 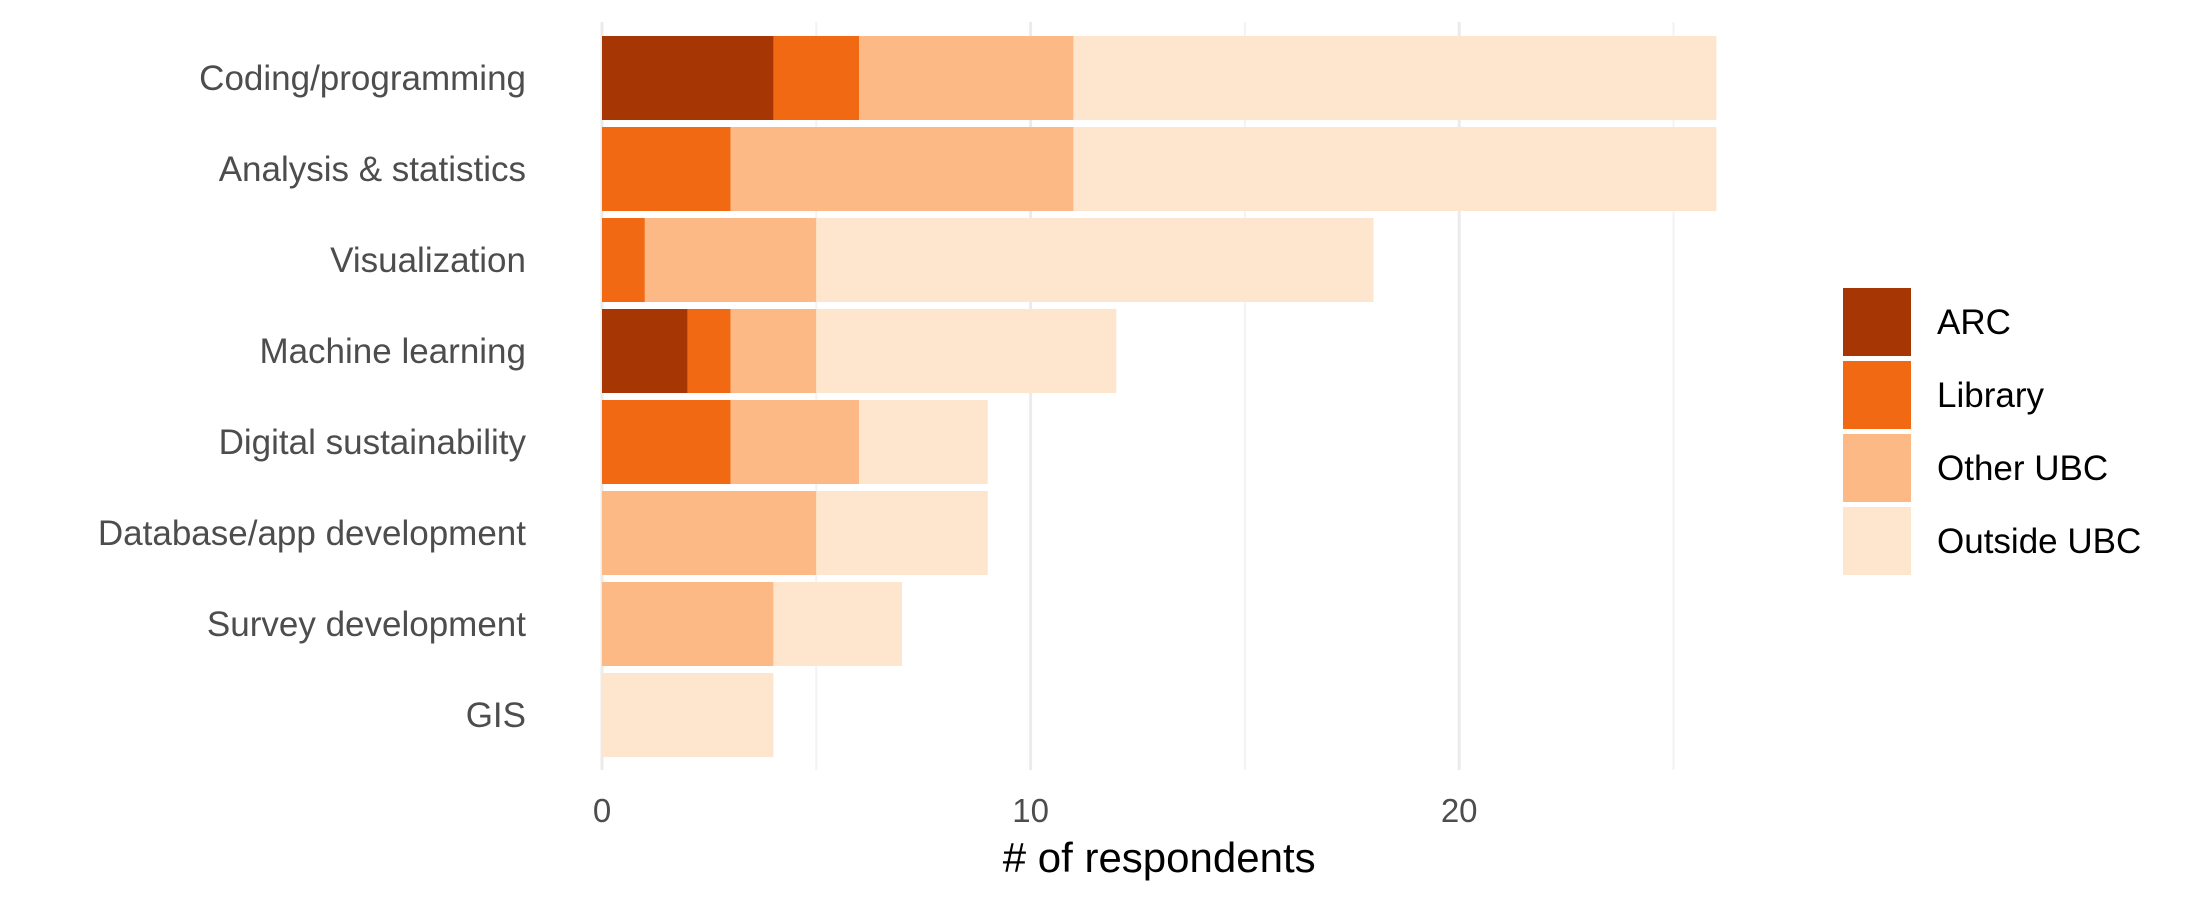 What do you see at coordinates (366, 624) in the screenshot?
I see `category-label: Survey development` at bounding box center [366, 624].